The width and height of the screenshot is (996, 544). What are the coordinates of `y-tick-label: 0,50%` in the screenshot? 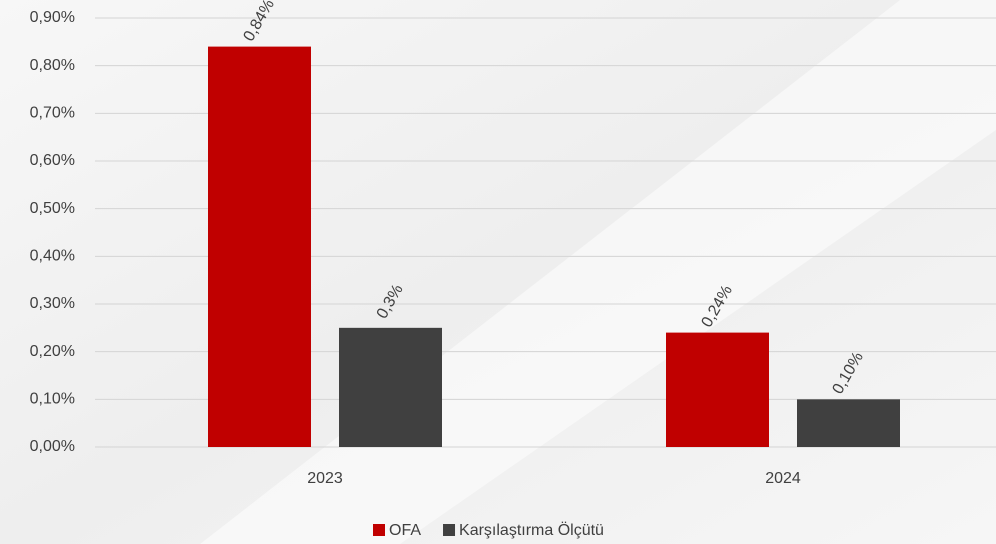 It's located at (52, 208).